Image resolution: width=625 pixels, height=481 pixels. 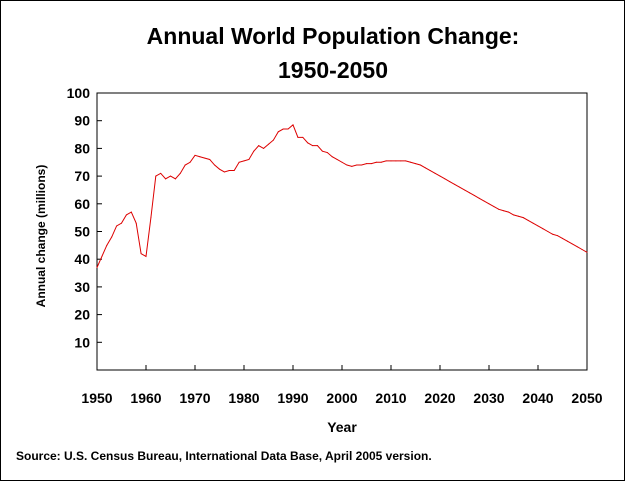 What do you see at coordinates (145, 398) in the screenshot?
I see `x-tick-label-1960: 1960` at bounding box center [145, 398].